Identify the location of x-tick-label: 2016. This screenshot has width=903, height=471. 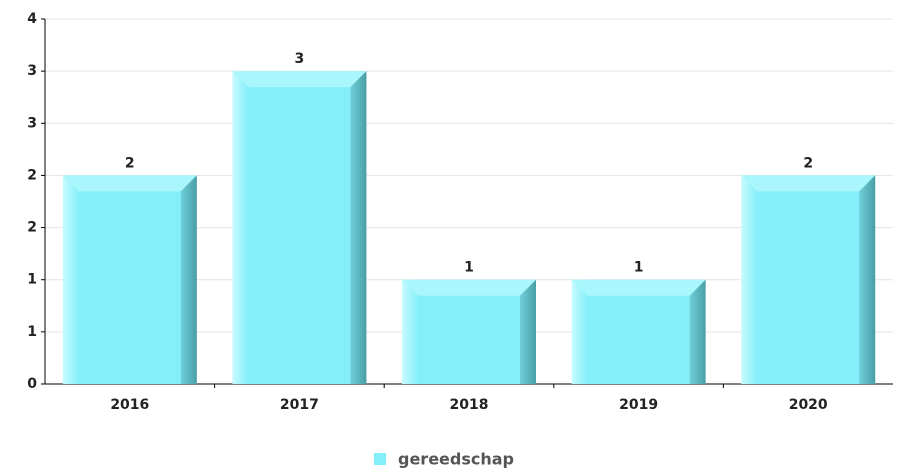
(129, 405).